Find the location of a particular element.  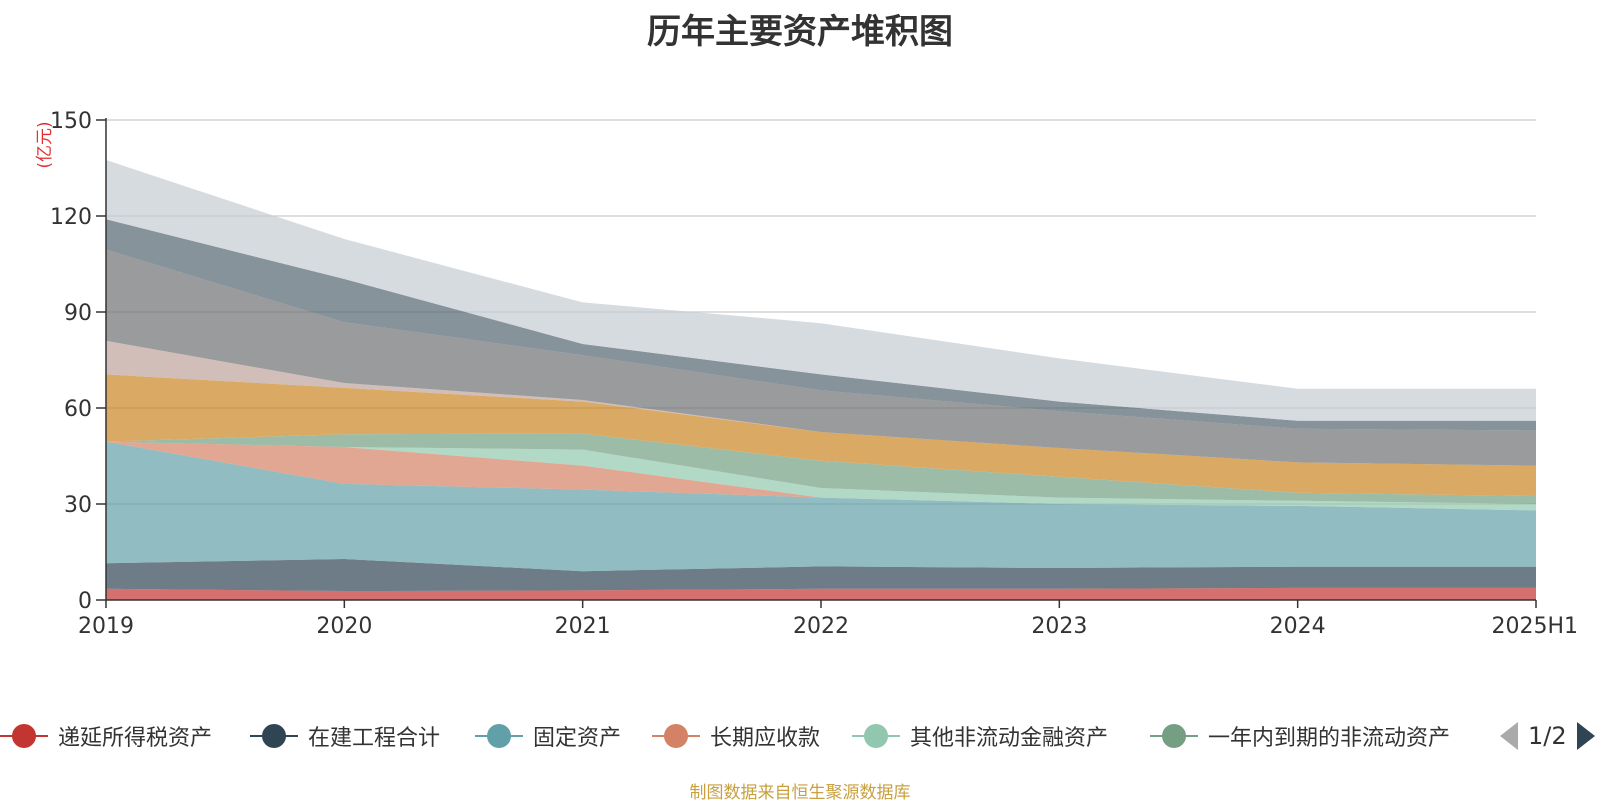

y-axis-tick-label: 120 is located at coordinates (71, 217).